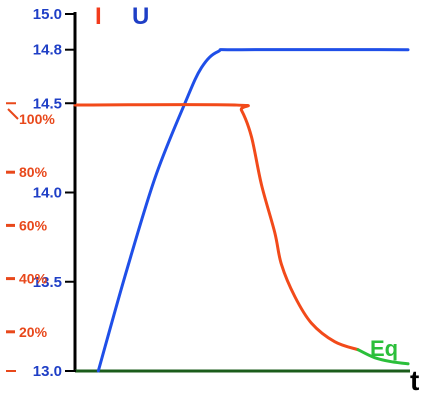 Image resolution: width=430 pixels, height=400 pixels. I want to click on time-axis-label: t, so click(414, 380).